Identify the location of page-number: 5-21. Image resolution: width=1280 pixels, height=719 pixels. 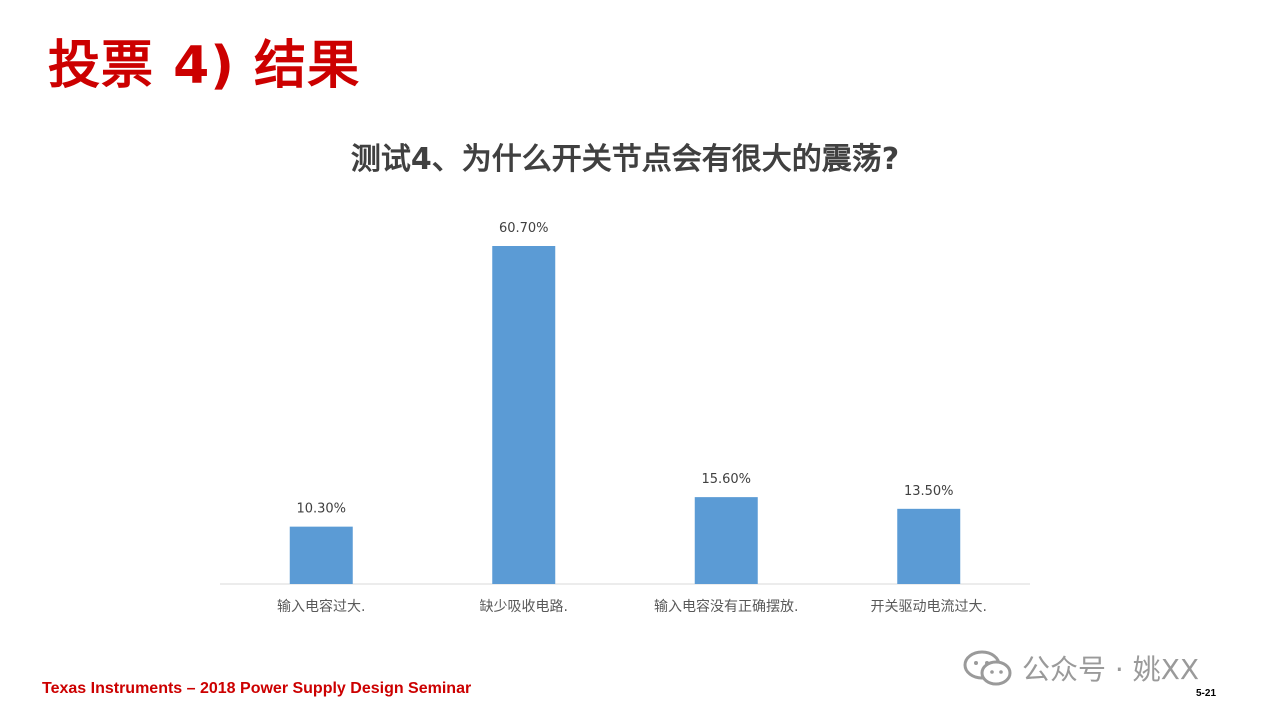
(1206, 693).